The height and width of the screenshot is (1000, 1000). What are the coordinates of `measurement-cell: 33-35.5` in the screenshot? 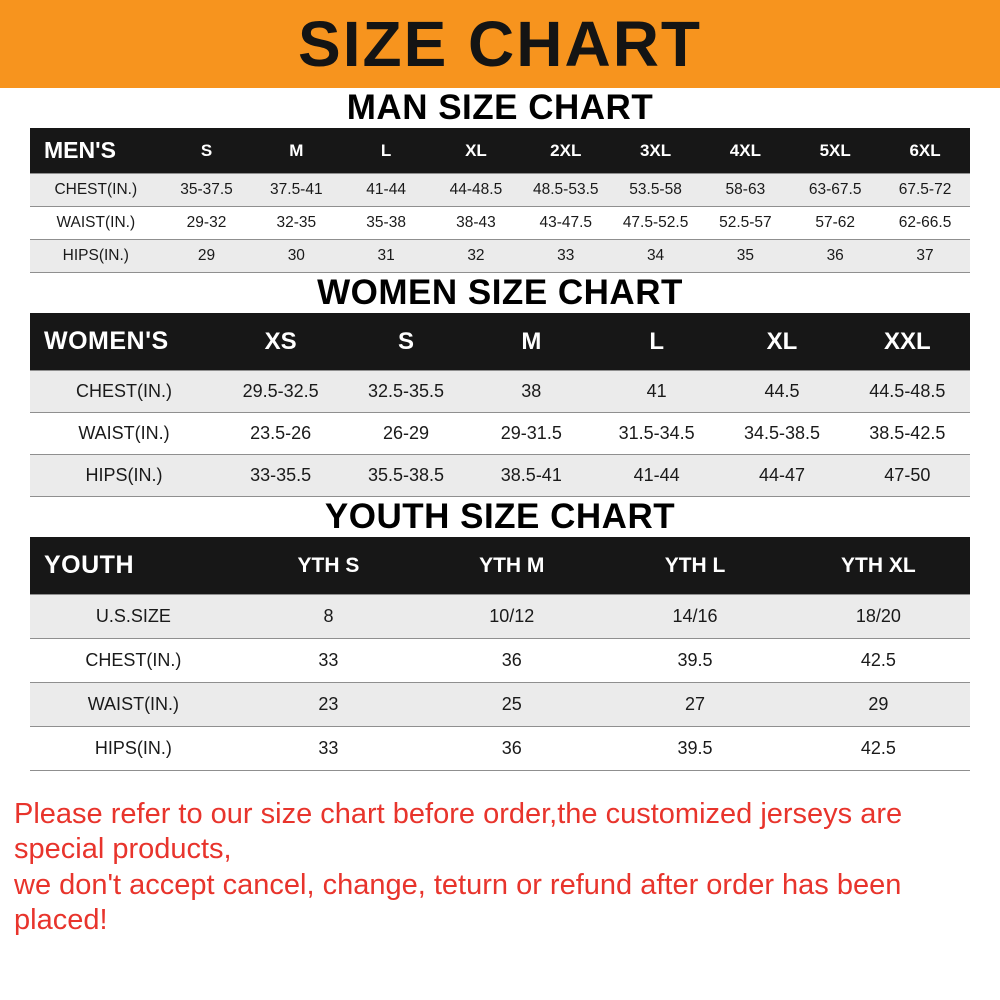 It's located at (281, 475).